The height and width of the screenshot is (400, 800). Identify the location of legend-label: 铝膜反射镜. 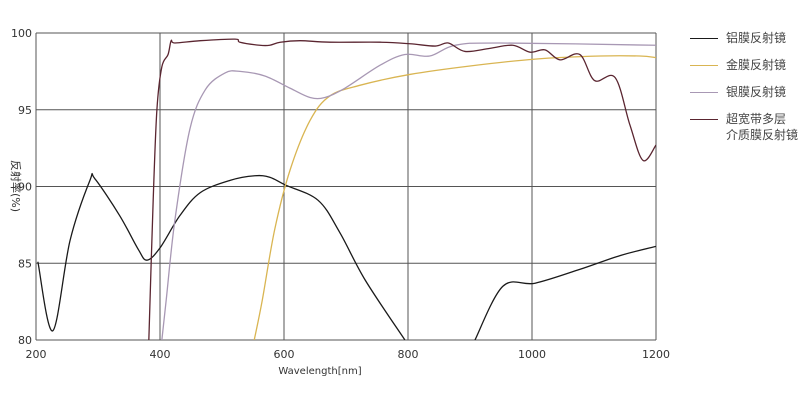
(756, 38).